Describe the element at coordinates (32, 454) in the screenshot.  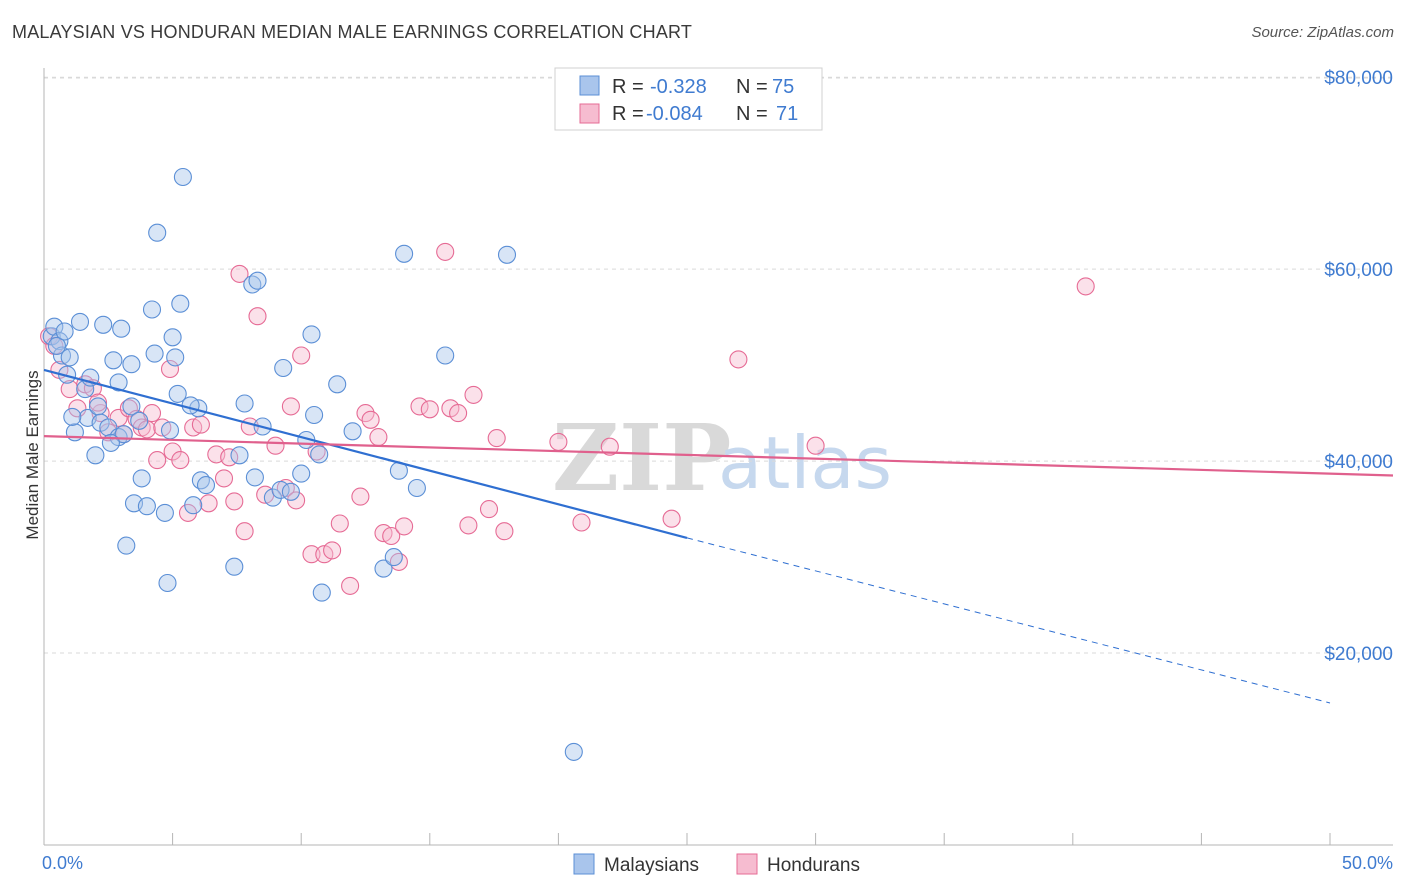
I see `y-axis-label: Median Male Earnings` at that location.